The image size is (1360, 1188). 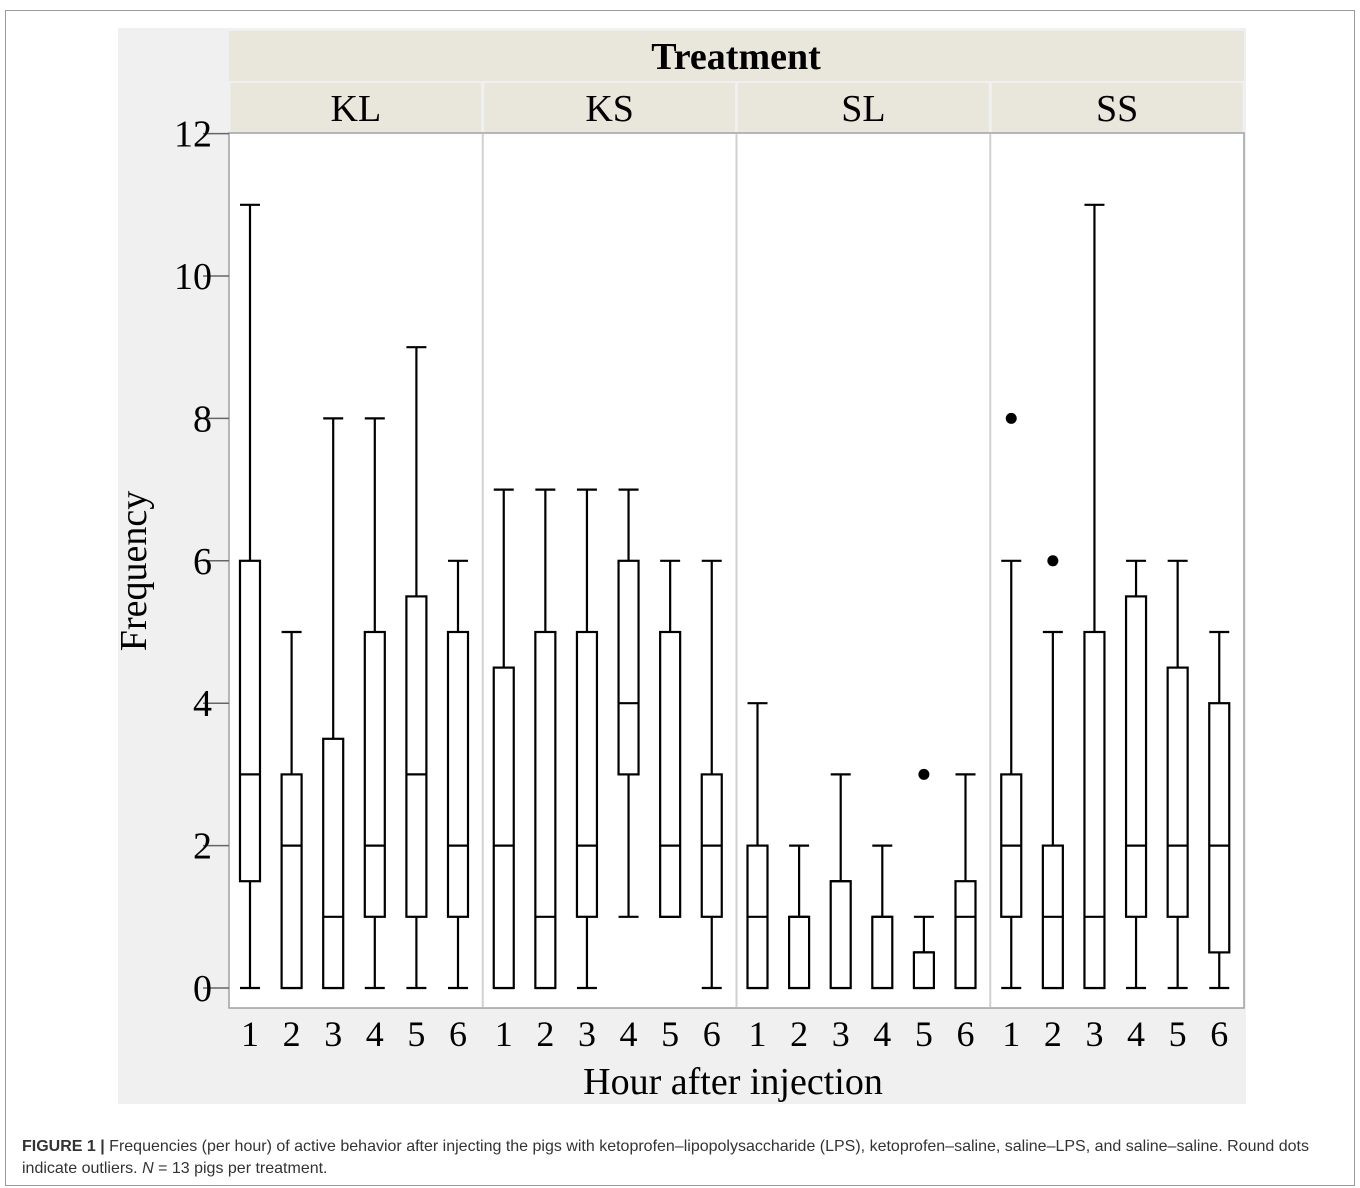 What do you see at coordinates (134, 571) in the screenshot?
I see `y-axis-label: Frequency` at bounding box center [134, 571].